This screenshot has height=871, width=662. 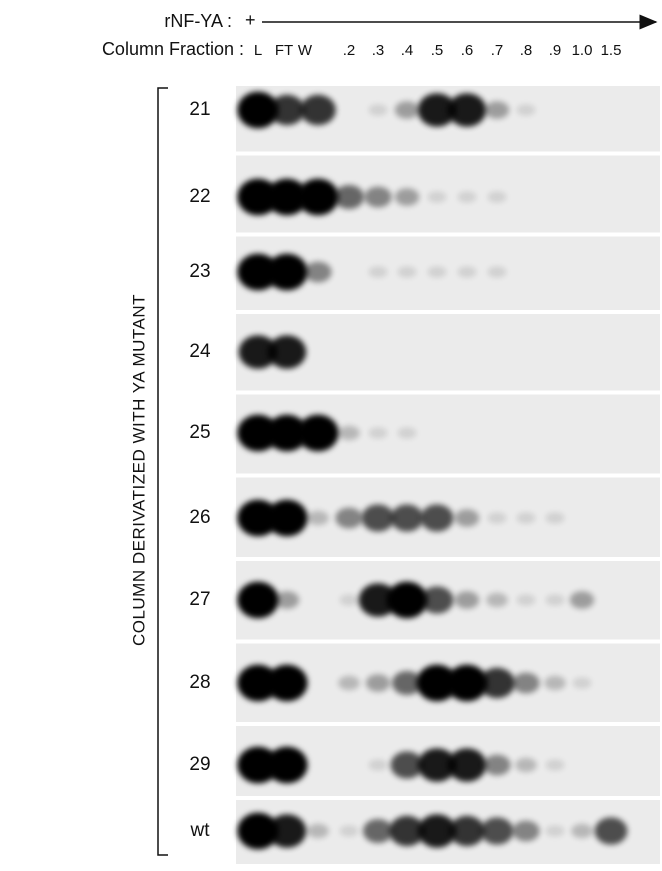 I want to click on row-label: 28, so click(x=199, y=682).